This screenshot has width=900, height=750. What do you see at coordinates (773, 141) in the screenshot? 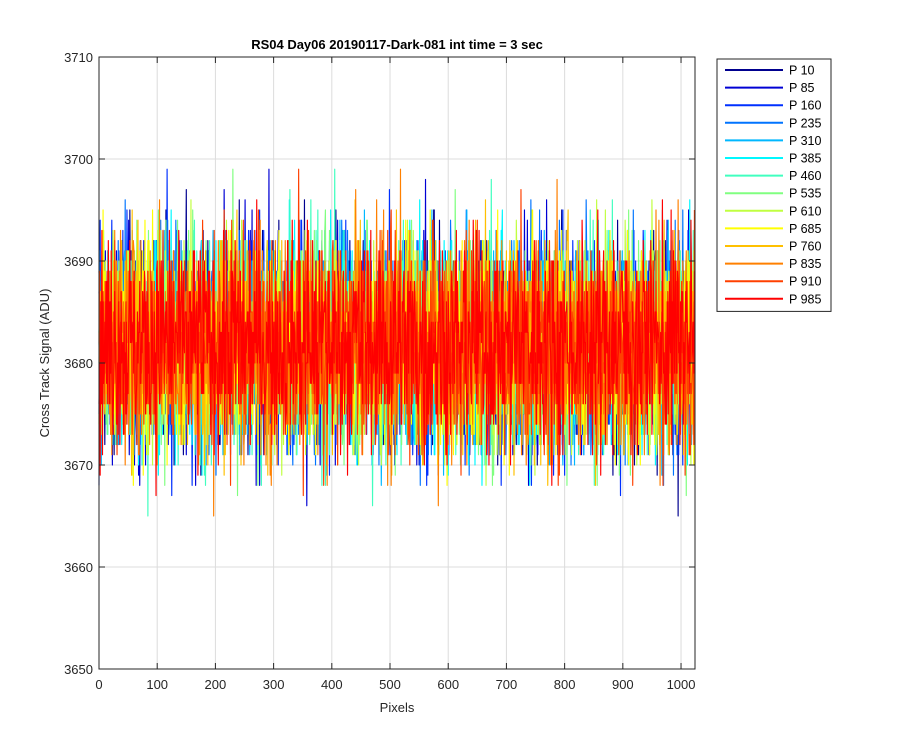
I see `legend-entry: P 310` at bounding box center [773, 141].